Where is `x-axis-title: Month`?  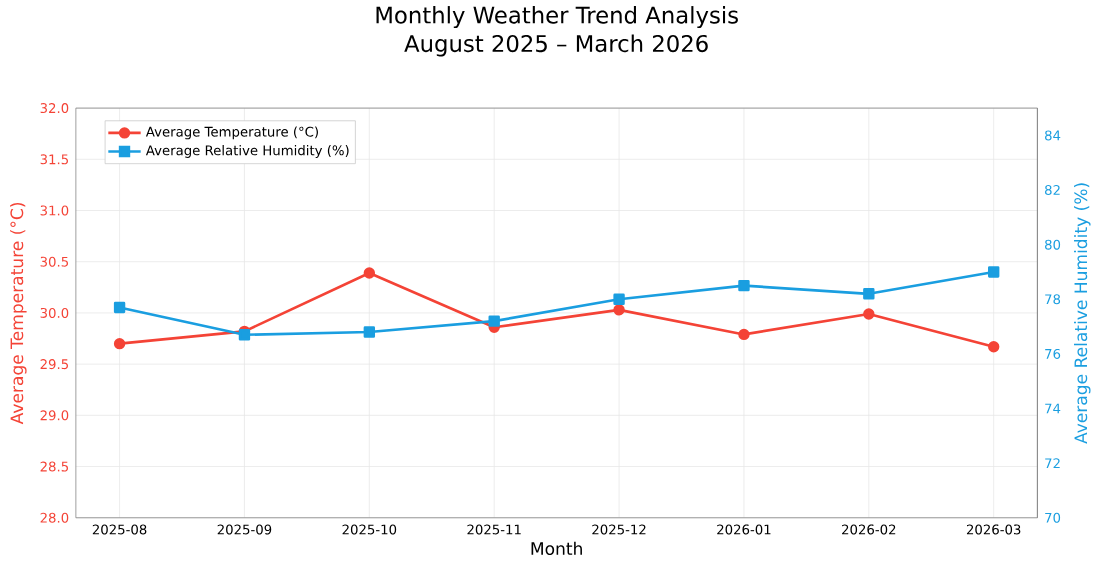 x-axis-title: Month is located at coordinates (556, 548).